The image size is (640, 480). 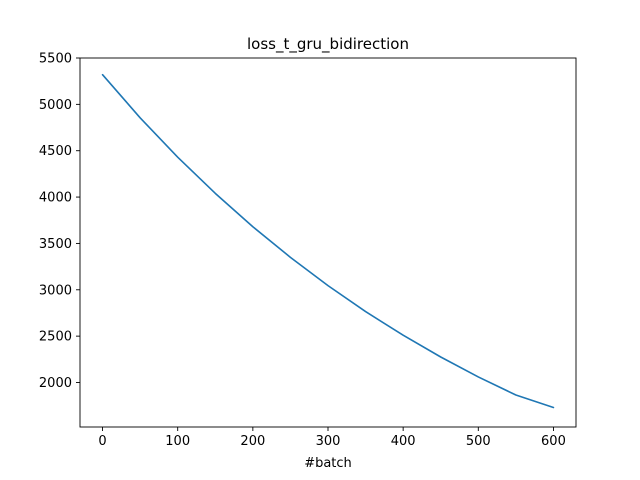 What do you see at coordinates (55, 337) in the screenshot?
I see `y-tick-label: 2500` at bounding box center [55, 337].